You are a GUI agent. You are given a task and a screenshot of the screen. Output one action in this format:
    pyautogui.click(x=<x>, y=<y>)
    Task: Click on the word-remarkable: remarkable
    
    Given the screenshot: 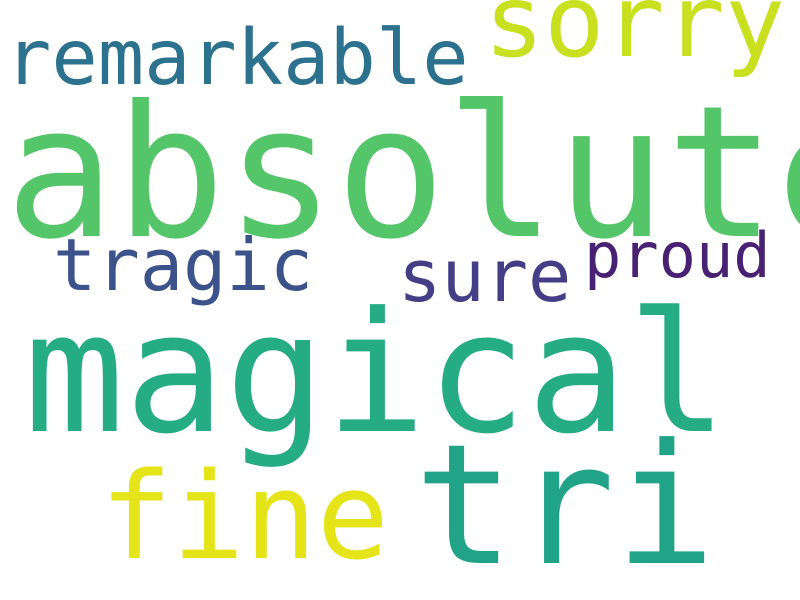 What is the action you would take?
    pyautogui.click(x=237, y=58)
    